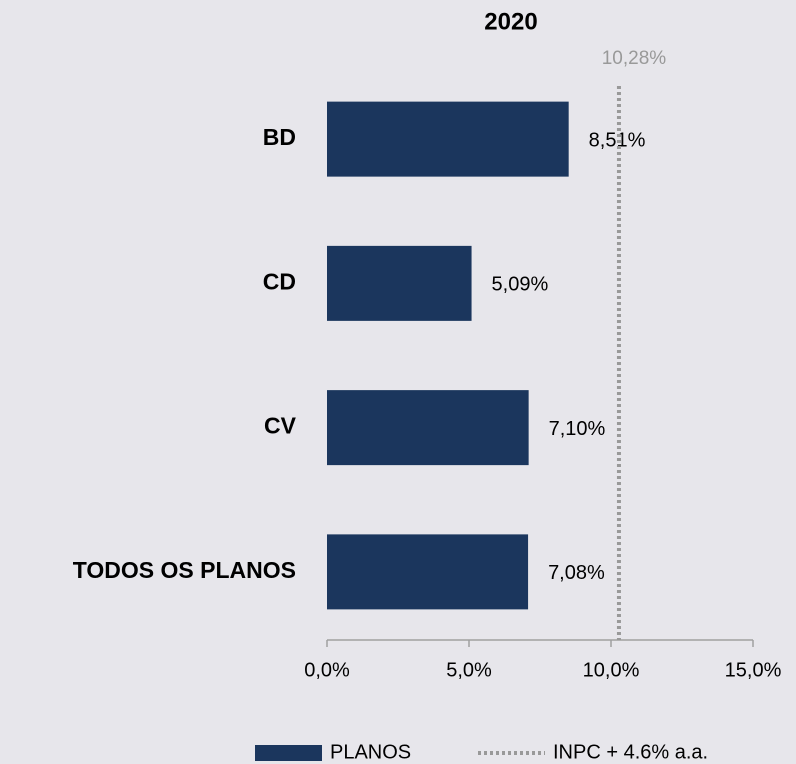  What do you see at coordinates (576, 573) in the screenshot?
I see `value-label: 7,08%` at bounding box center [576, 573].